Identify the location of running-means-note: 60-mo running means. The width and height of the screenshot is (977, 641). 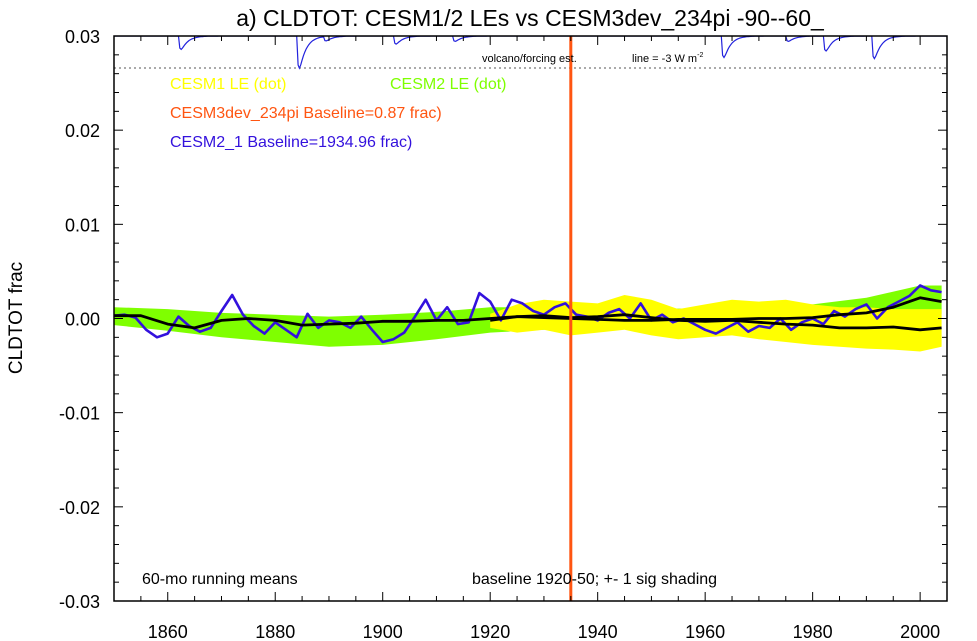
(220, 579).